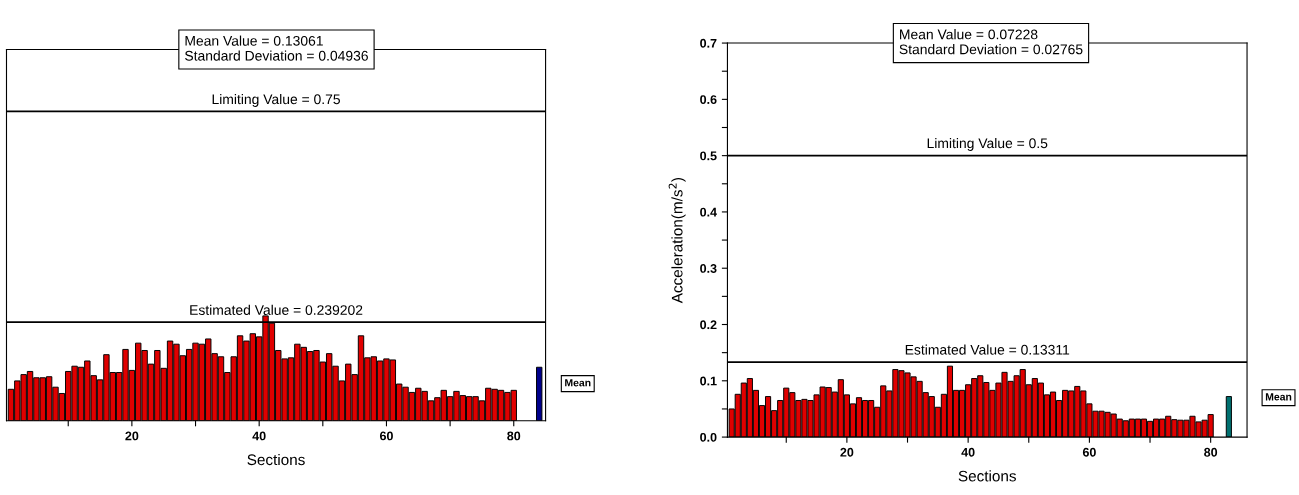 This screenshot has width=1299, height=495. I want to click on y-tick-label: 0.0, so click(708, 437).